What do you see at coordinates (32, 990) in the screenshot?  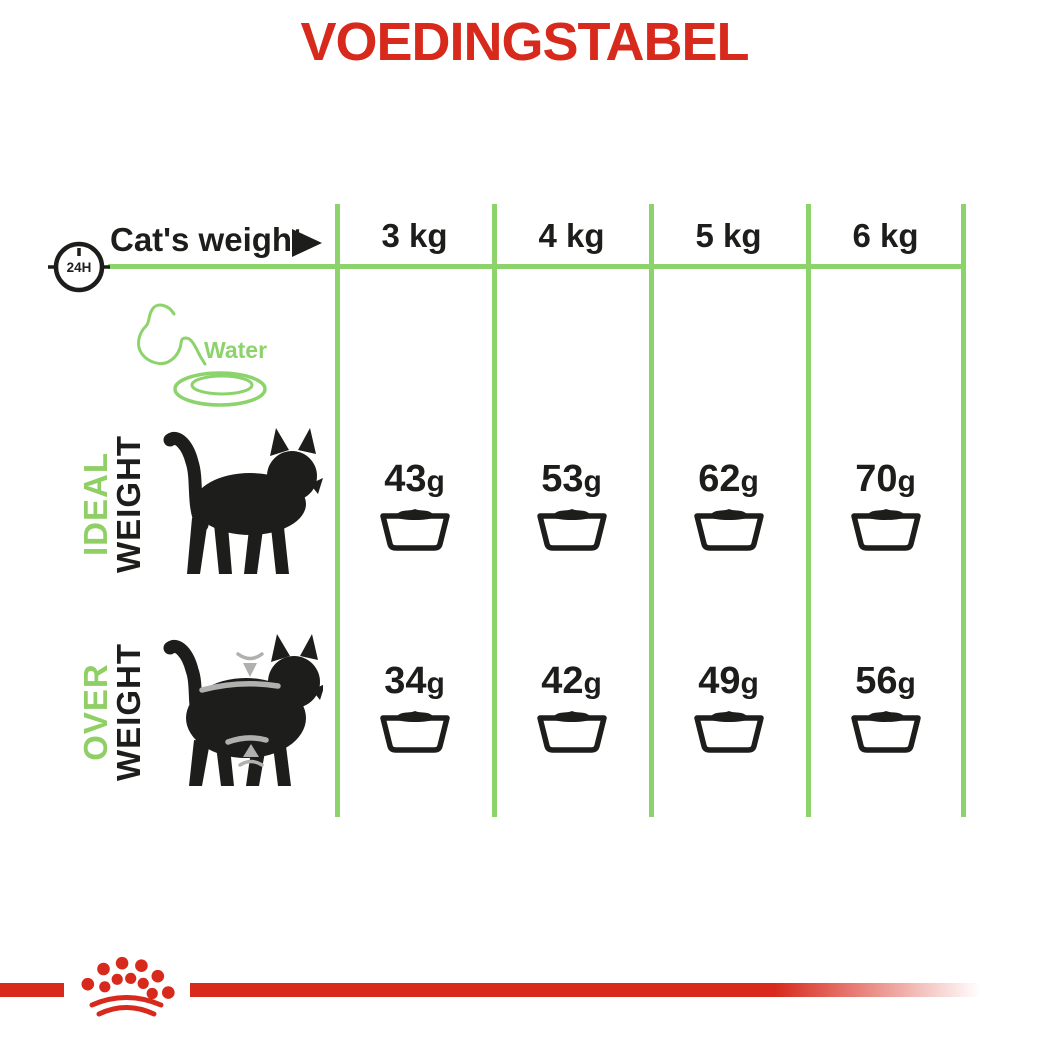 I see `brand-bar-left` at bounding box center [32, 990].